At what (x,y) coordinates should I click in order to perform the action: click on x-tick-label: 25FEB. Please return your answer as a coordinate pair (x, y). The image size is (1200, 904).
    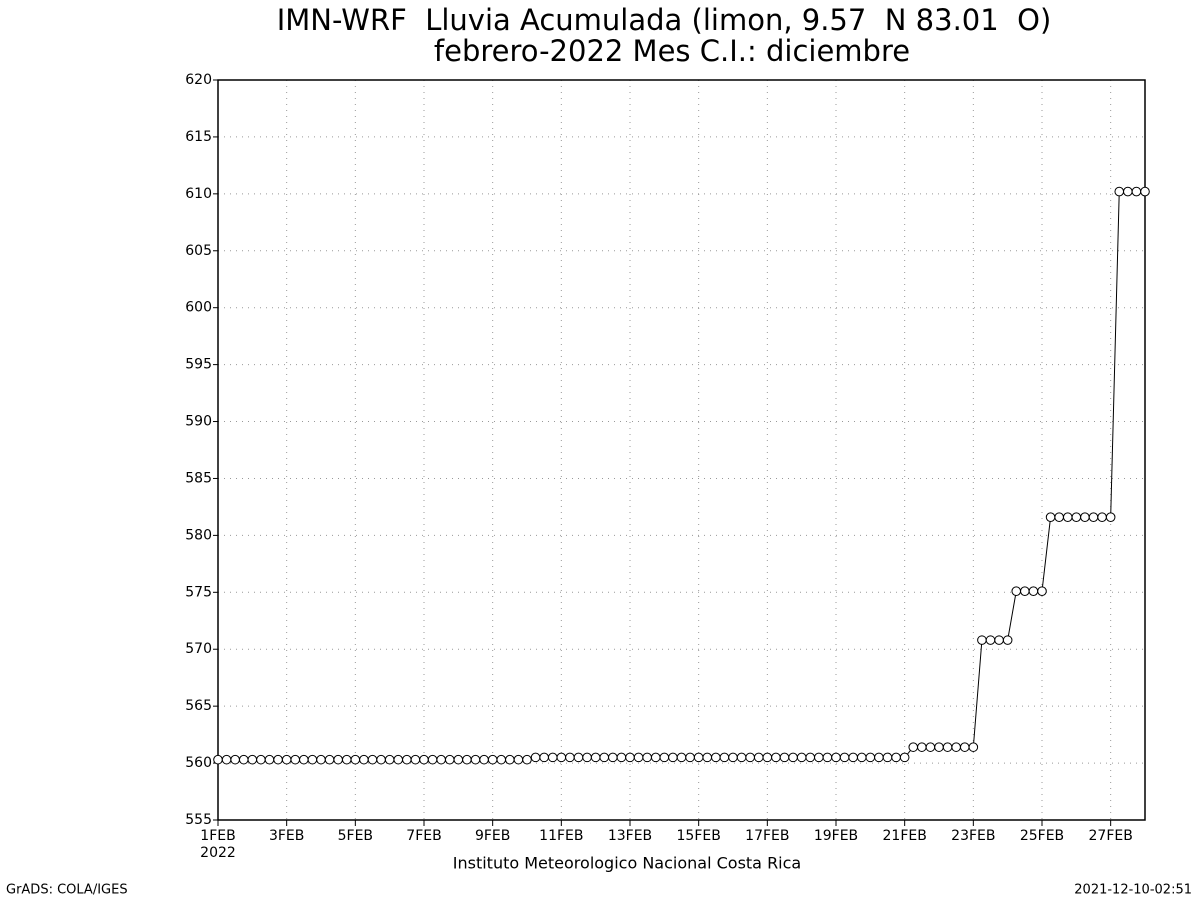
    Looking at the image, I should click on (1042, 836).